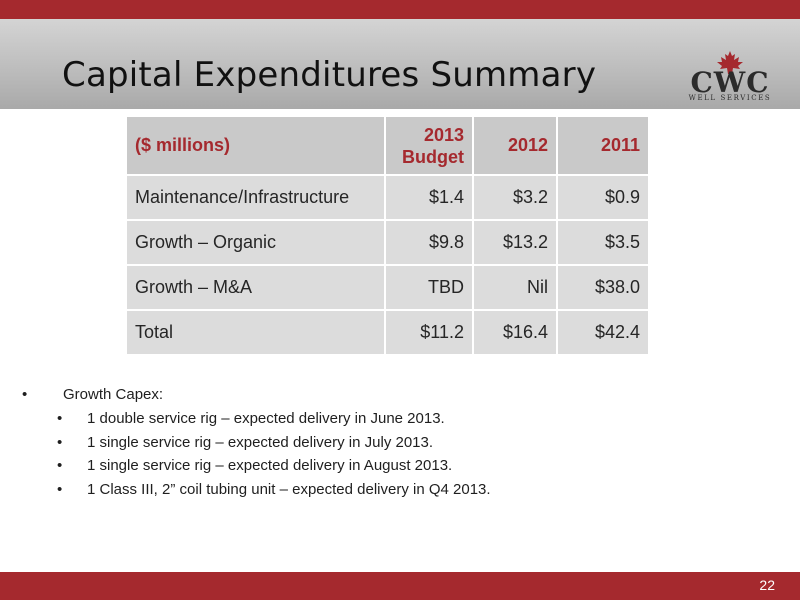  Describe the element at coordinates (392, 395) in the screenshot. I see `list-item: • Growth Capex:` at that location.